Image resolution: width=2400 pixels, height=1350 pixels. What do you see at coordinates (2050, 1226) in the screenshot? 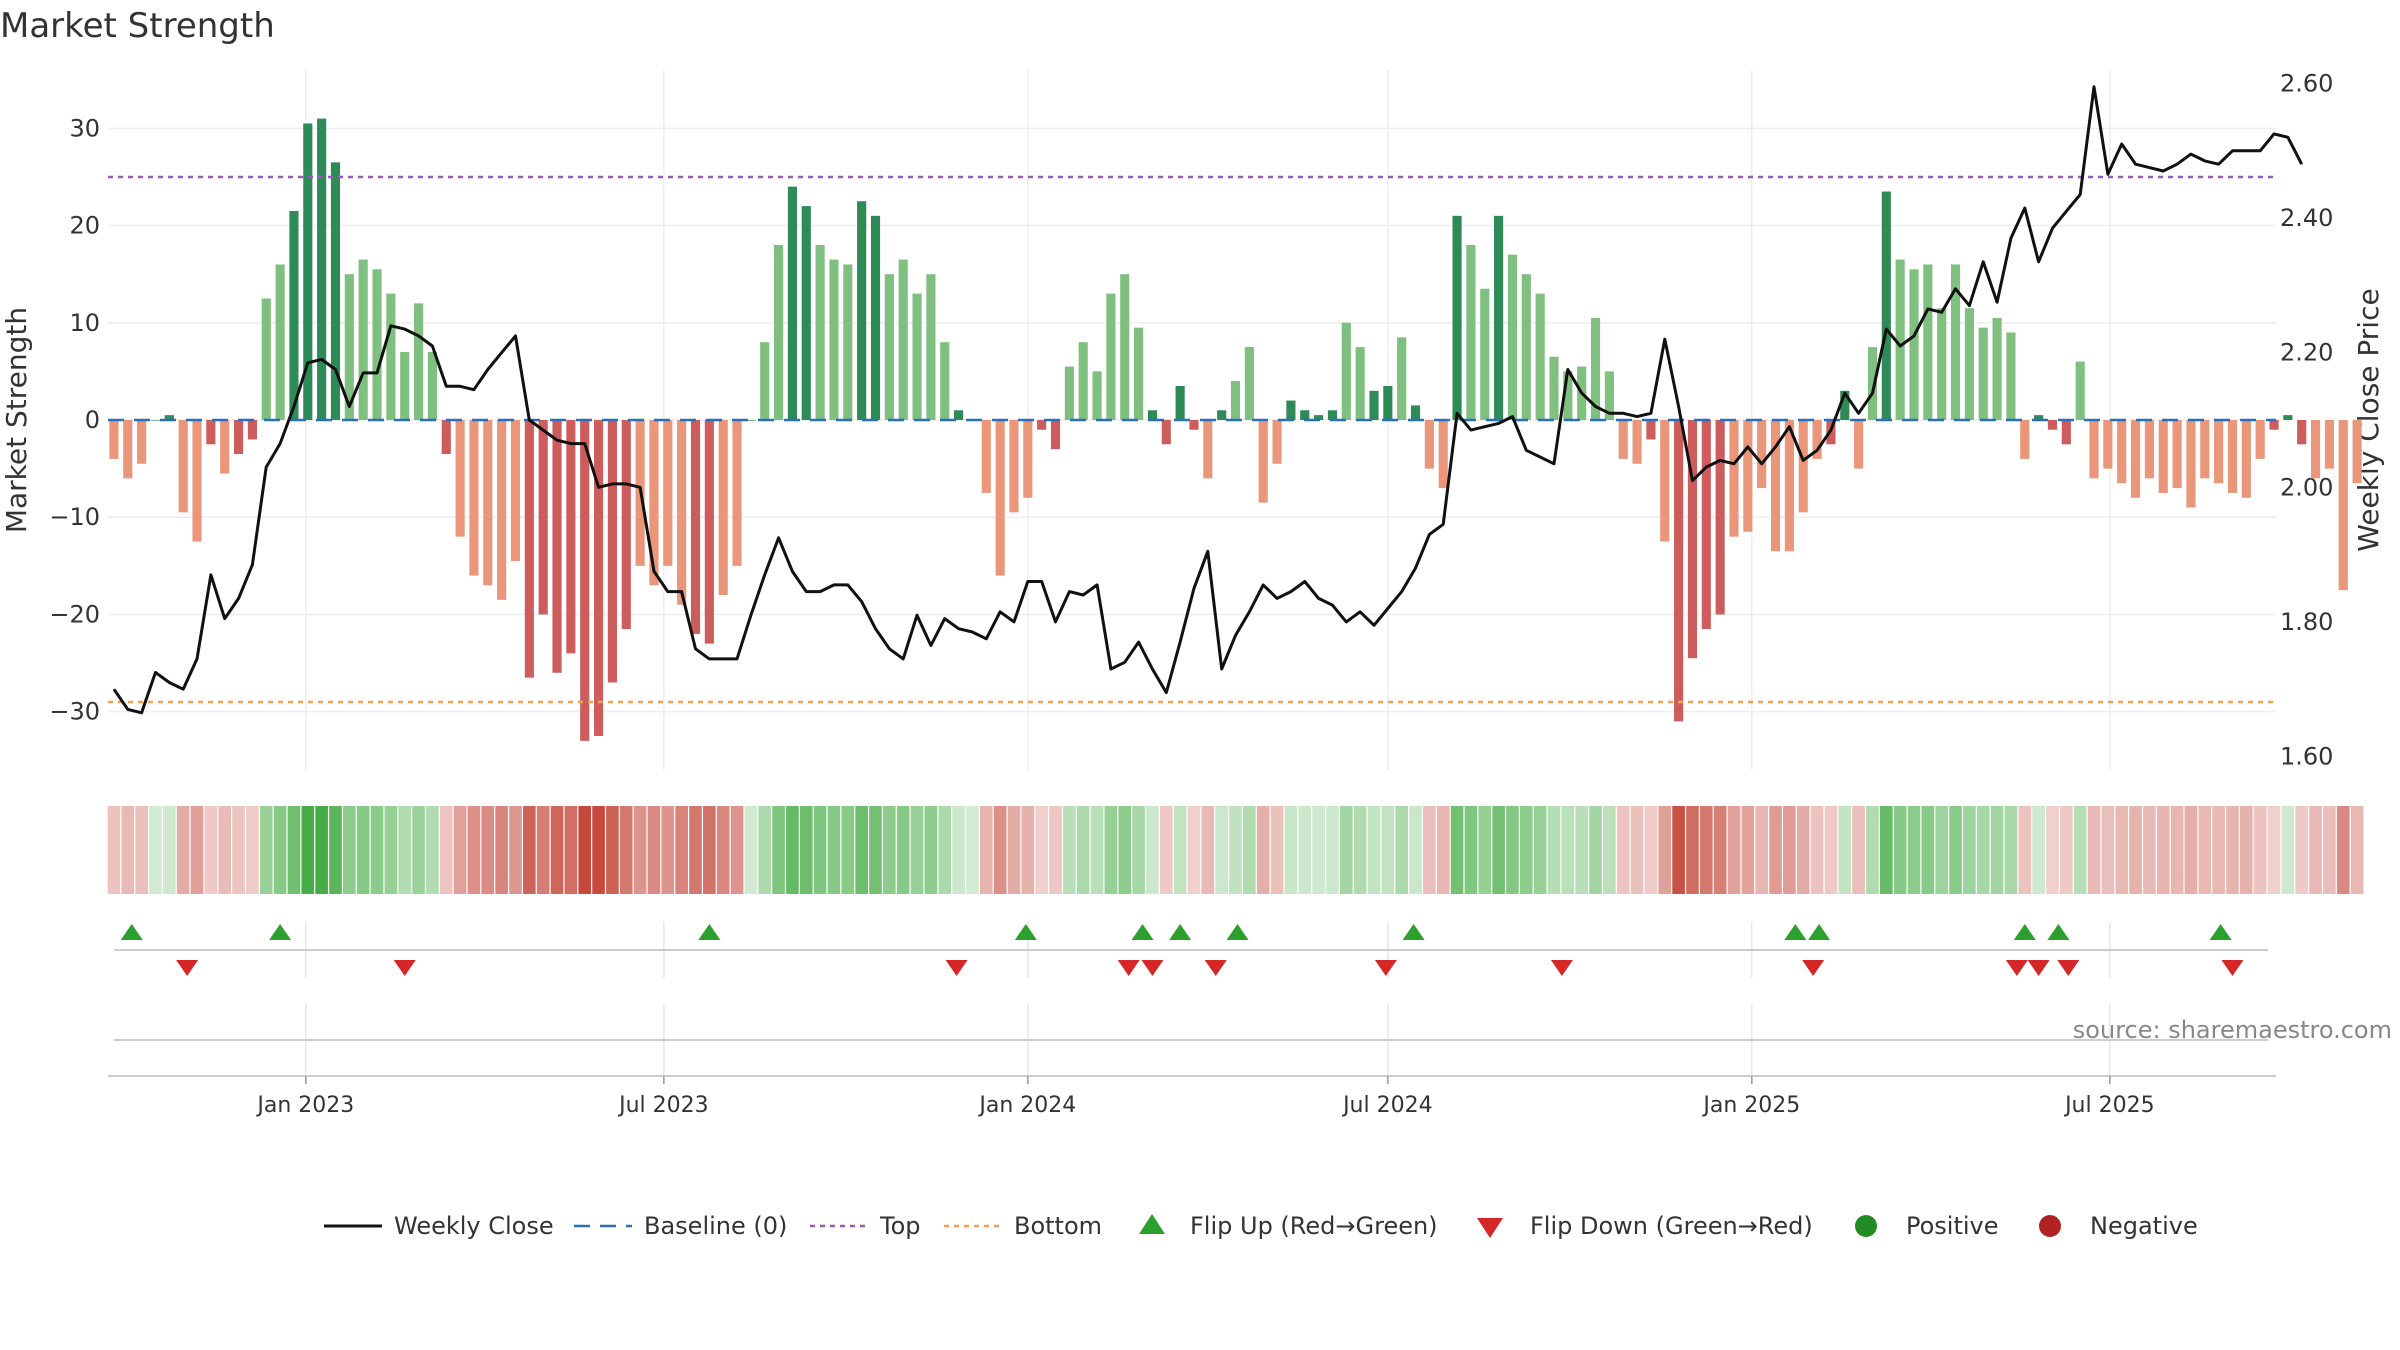
I see `legend-negative-swatch` at bounding box center [2050, 1226].